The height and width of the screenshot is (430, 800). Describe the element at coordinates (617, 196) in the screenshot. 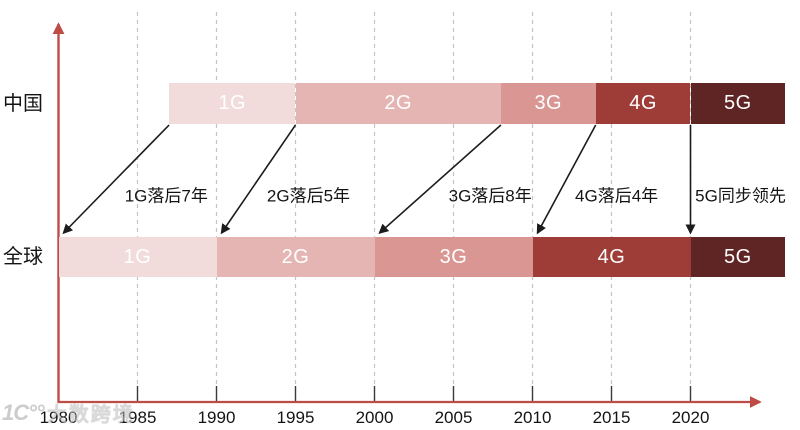

I see `lag-label: 4G落后4年` at that location.